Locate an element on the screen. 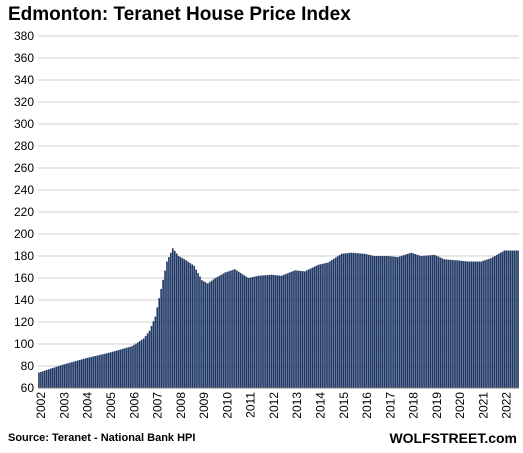 The width and height of the screenshot is (523, 453). x-tick-label: 2020 is located at coordinates (460, 405).